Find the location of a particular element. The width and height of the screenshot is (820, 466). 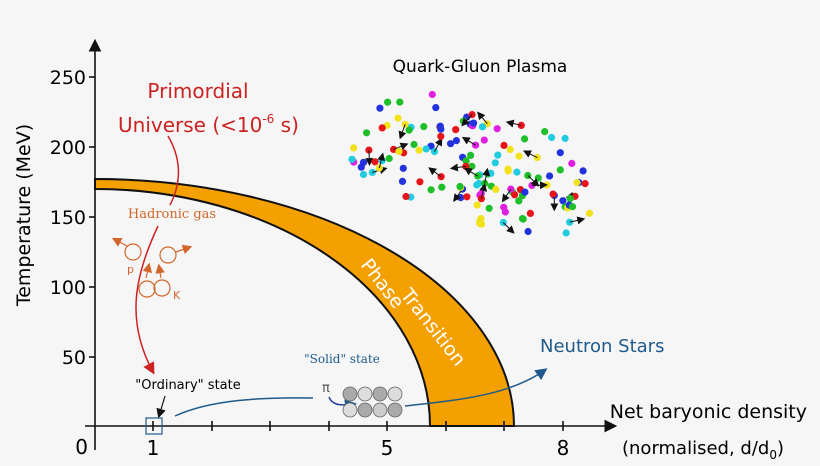

y-tick-200: 200 is located at coordinates (68, 148).